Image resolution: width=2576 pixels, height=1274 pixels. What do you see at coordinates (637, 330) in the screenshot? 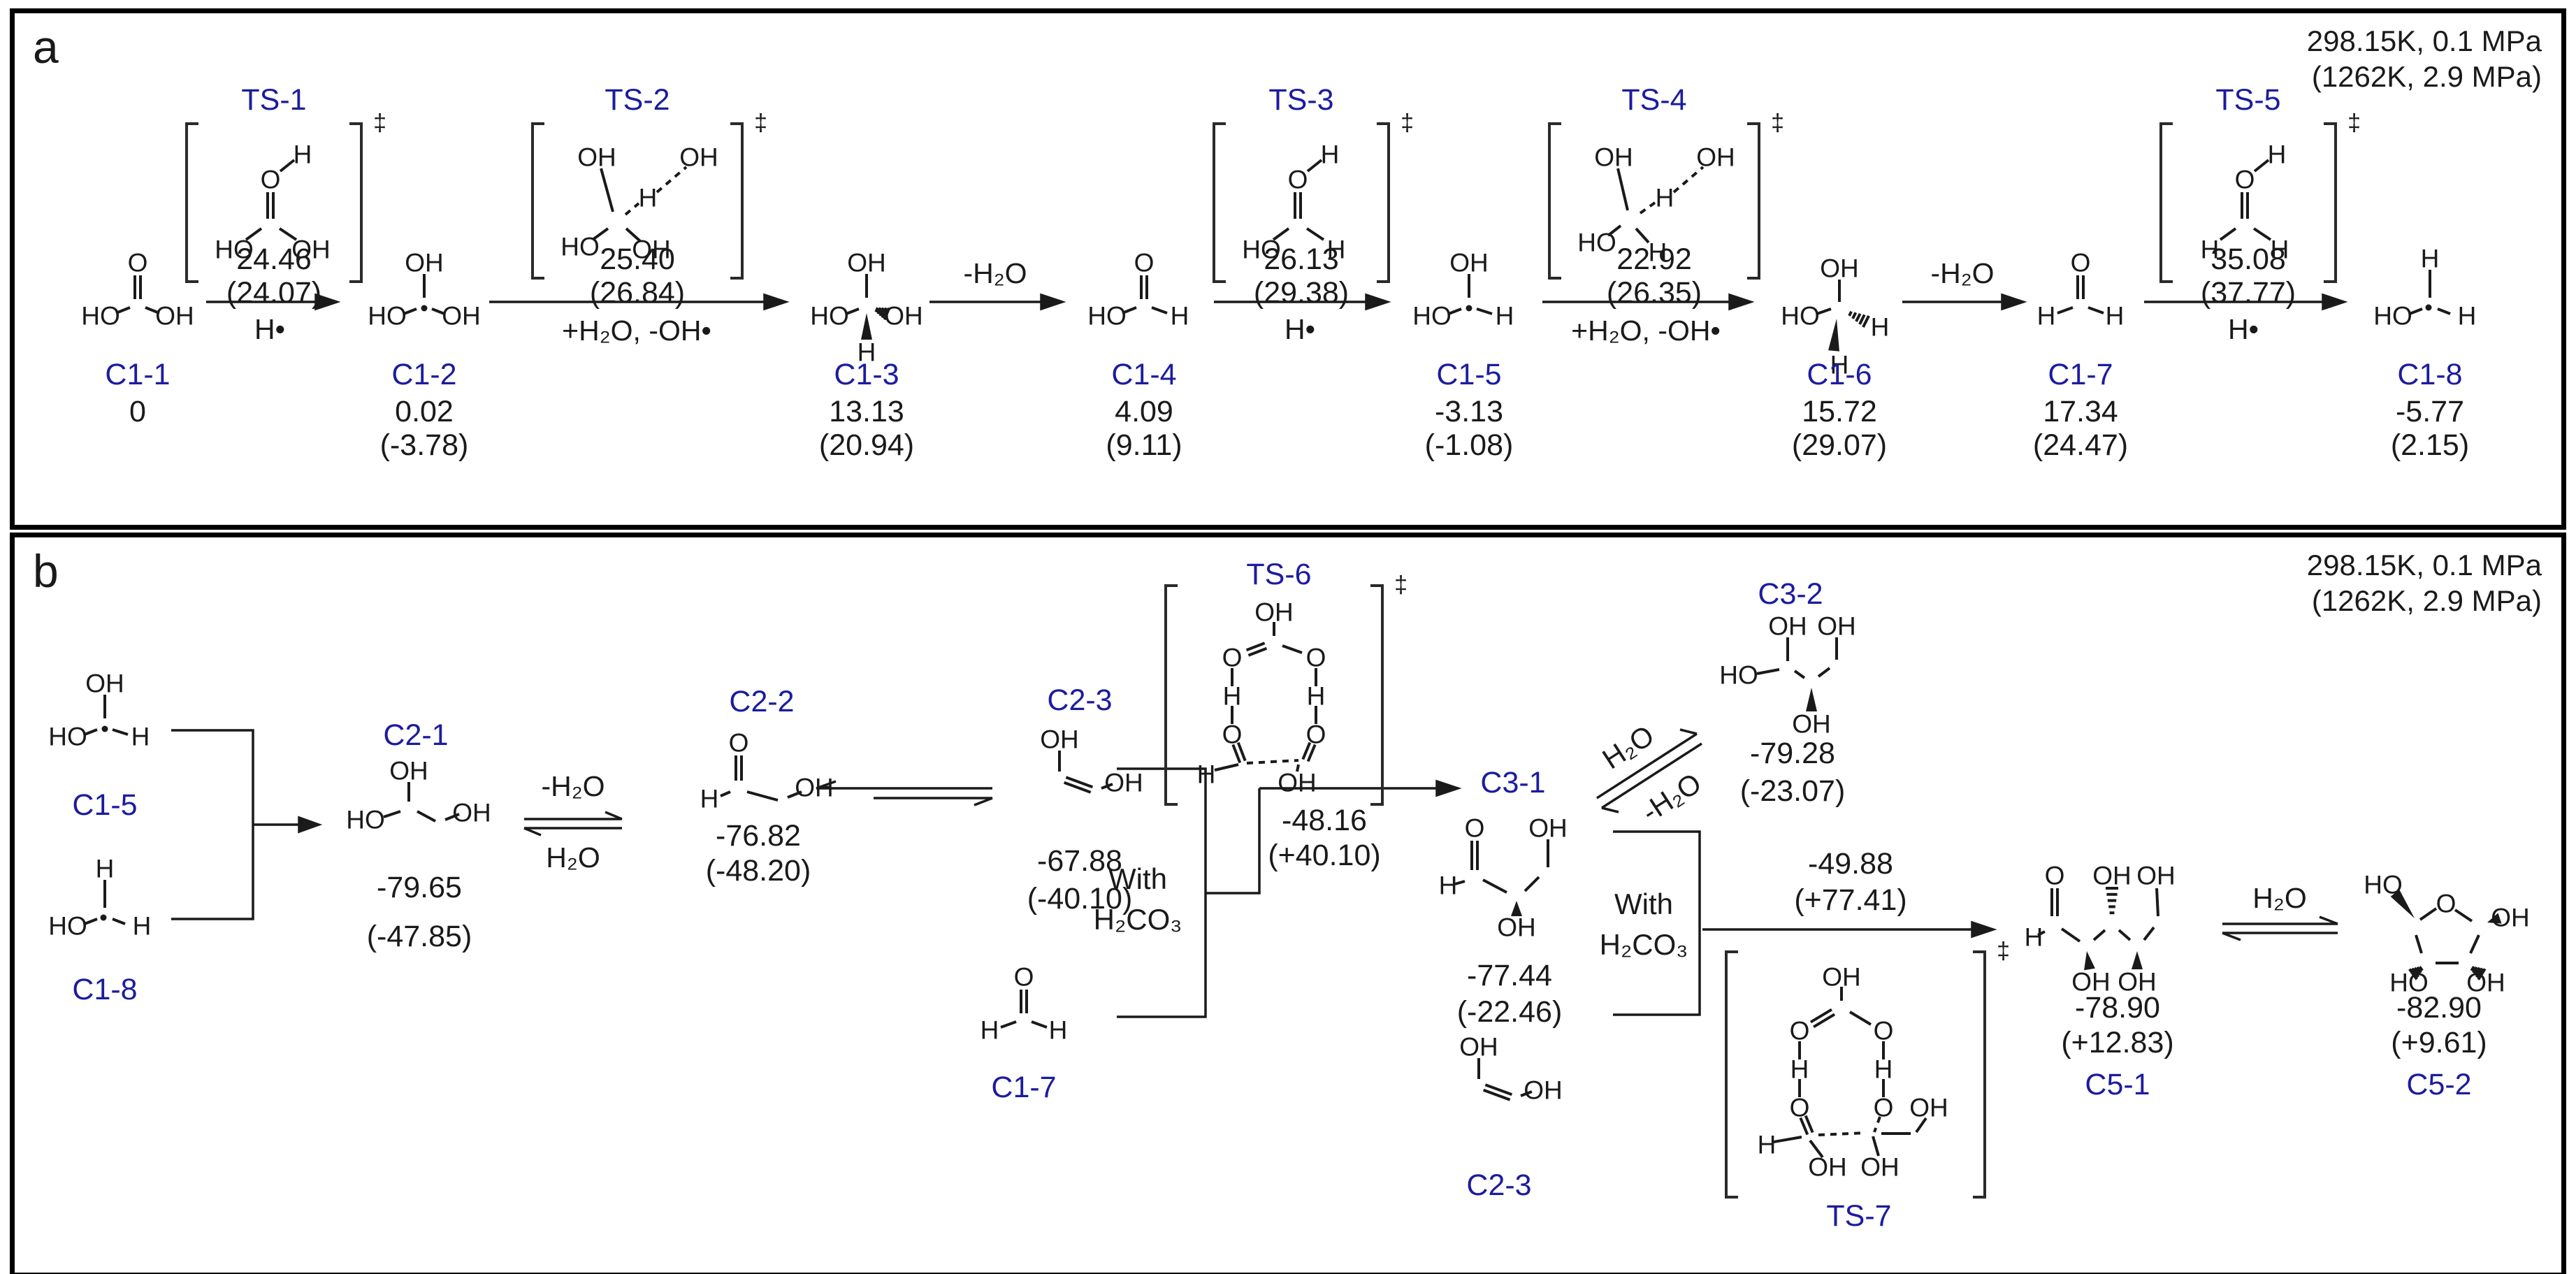
I see `arrow-label-h2o-oh-1: +H₂O, -OH•` at bounding box center [637, 330].